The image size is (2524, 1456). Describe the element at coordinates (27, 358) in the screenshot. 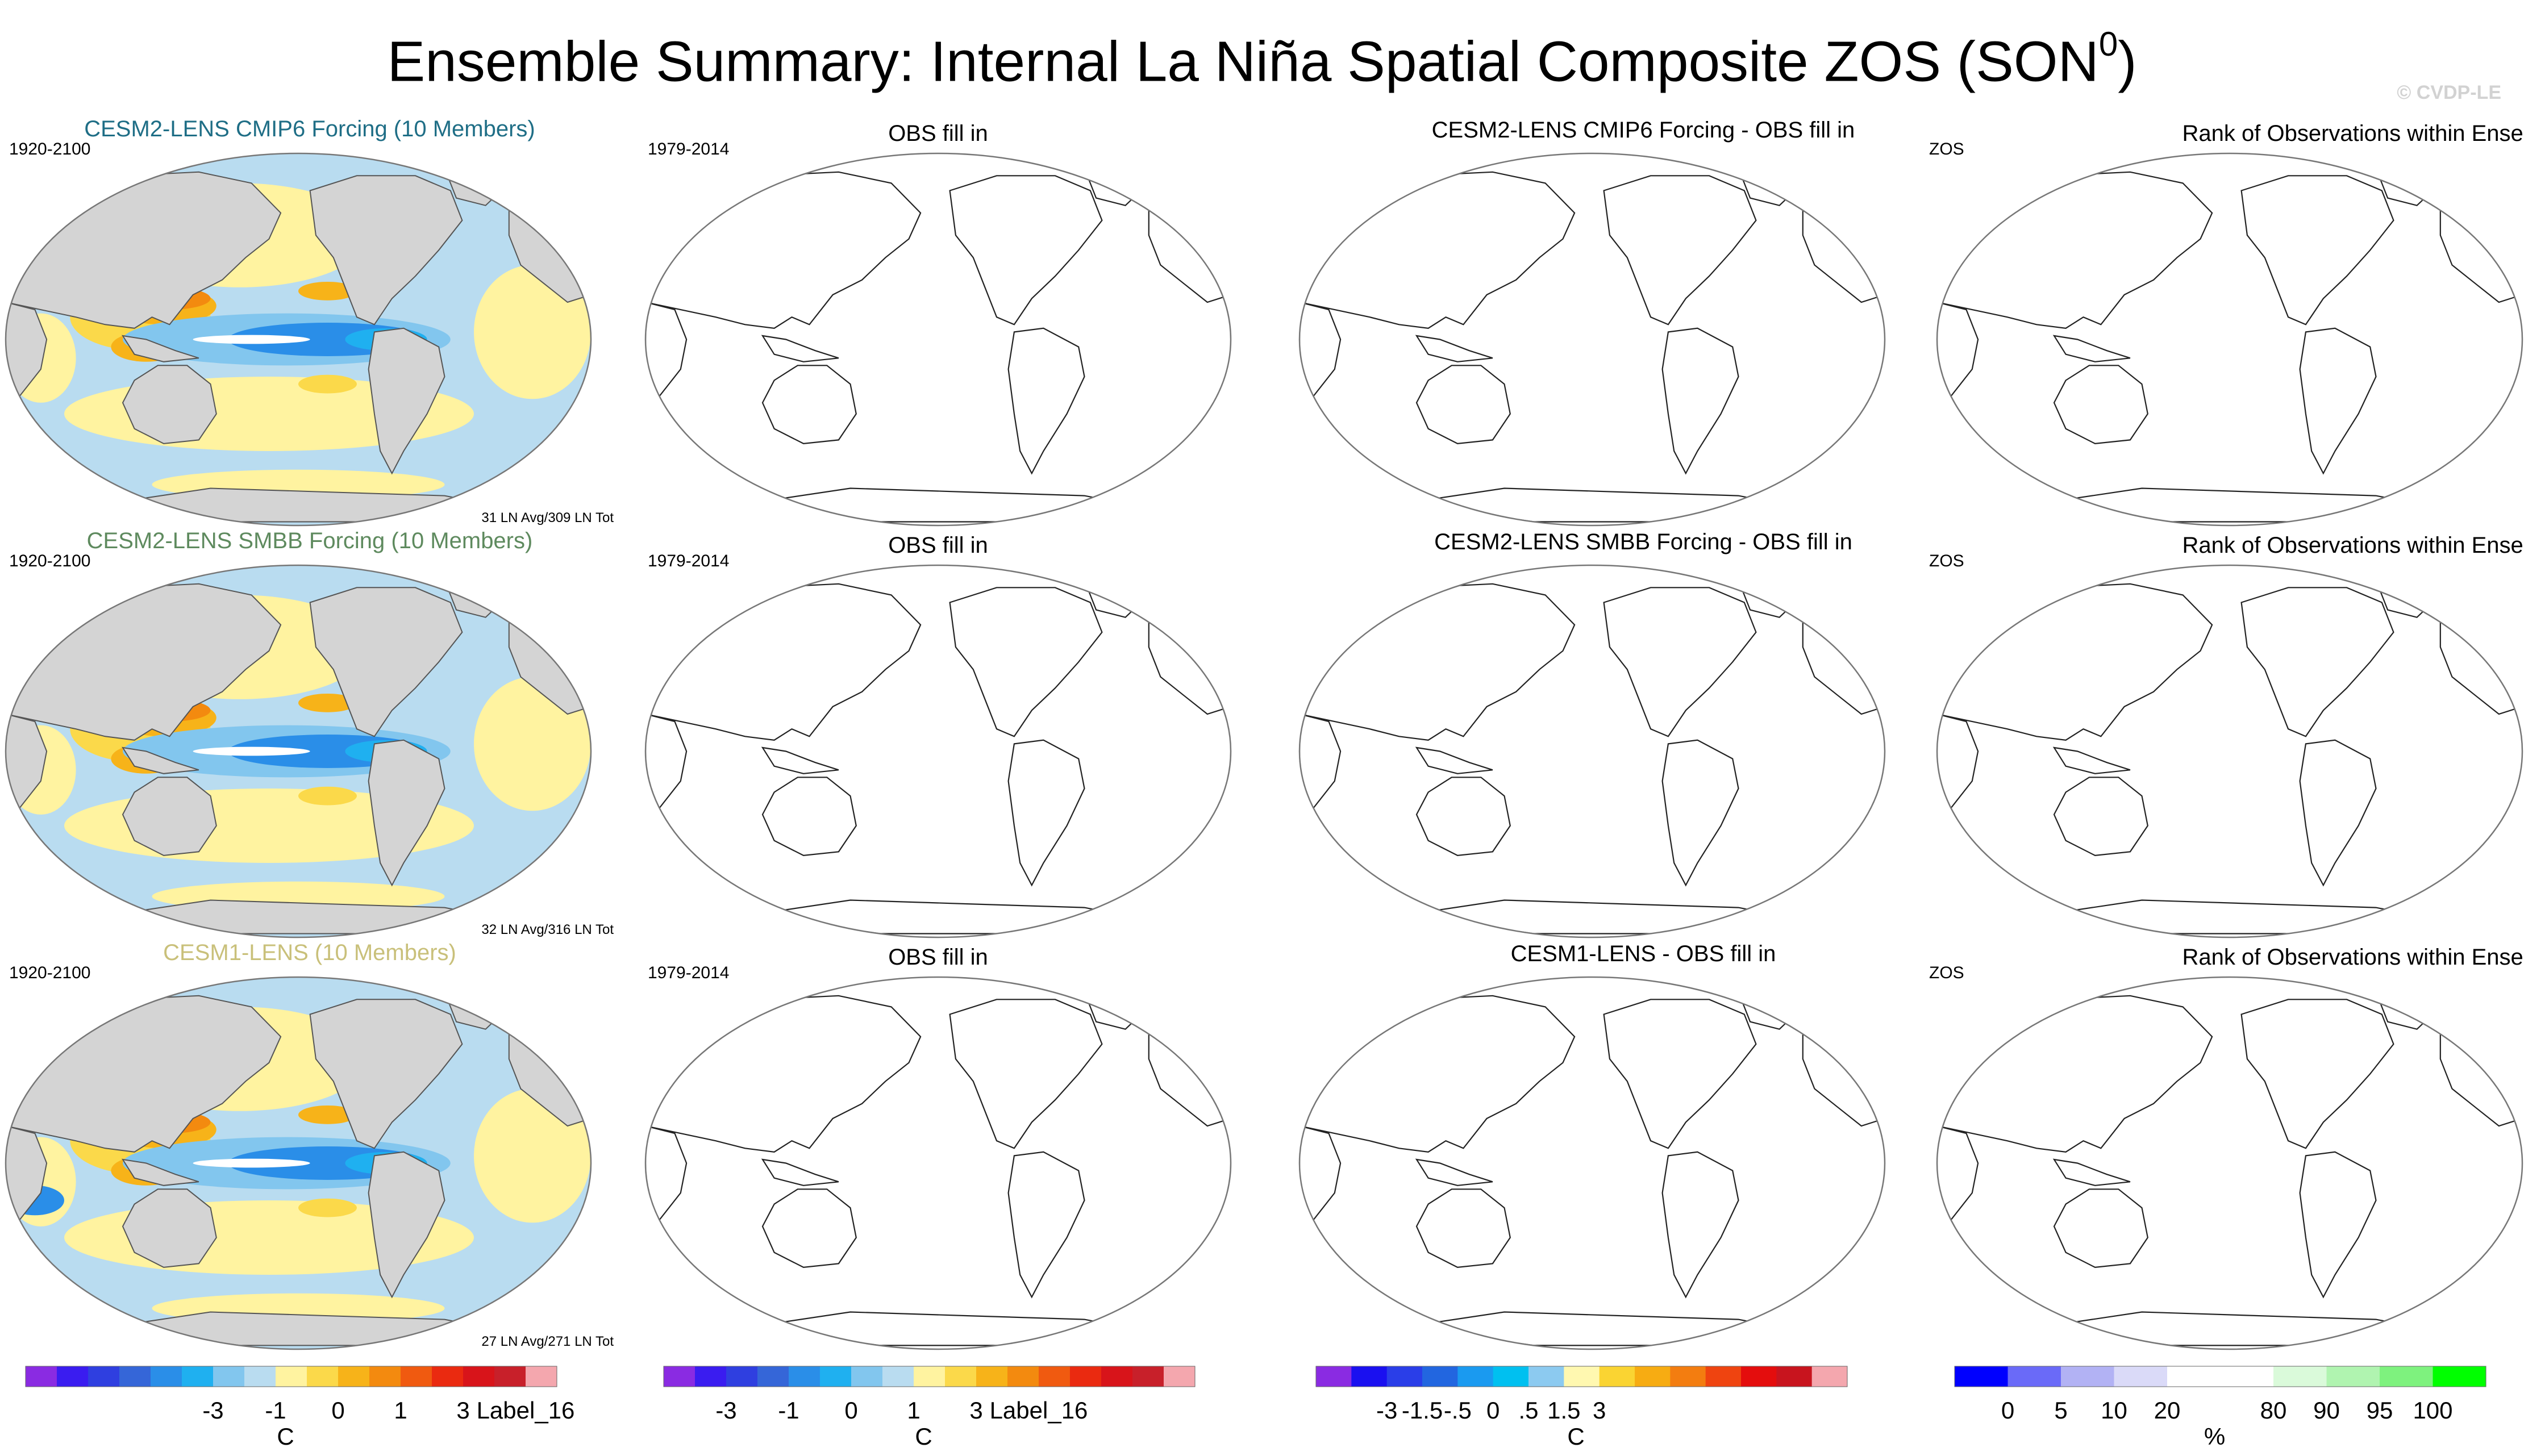

I see `land-africa` at that location.